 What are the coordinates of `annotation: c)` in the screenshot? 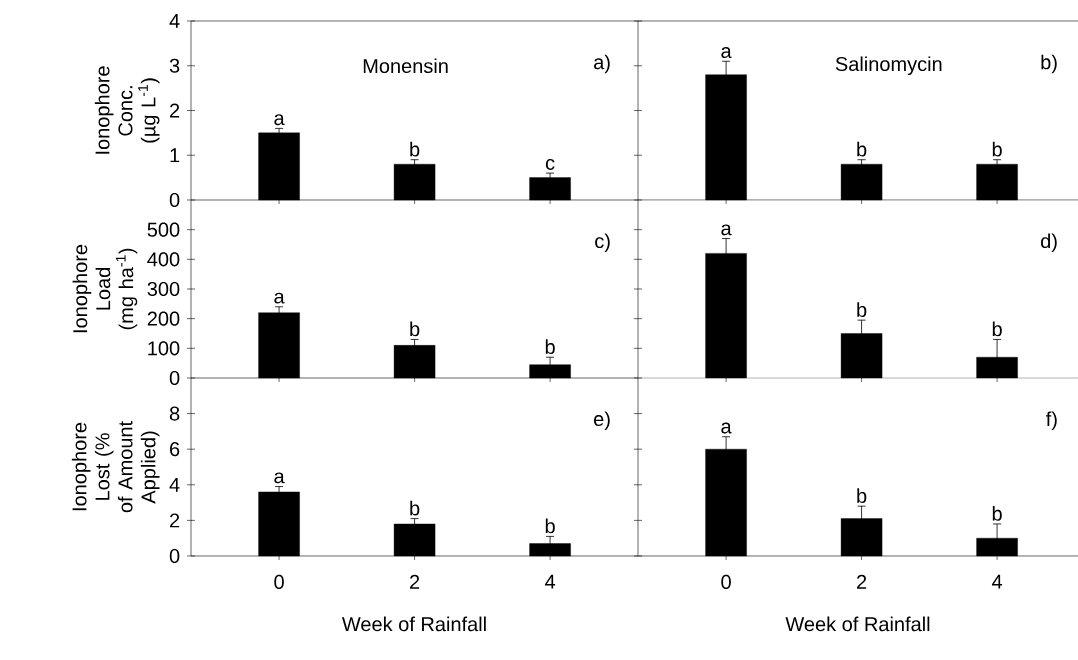 It's located at (602, 243).